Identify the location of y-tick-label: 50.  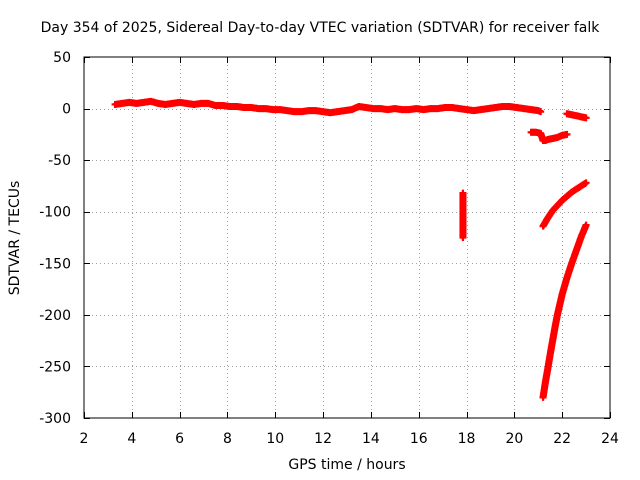
(62, 58).